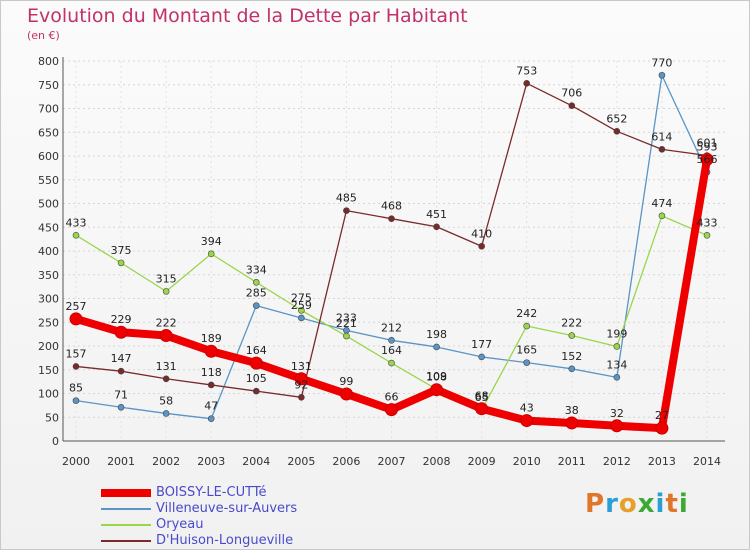  I want to click on x-tick-label: 2012, so click(617, 461).